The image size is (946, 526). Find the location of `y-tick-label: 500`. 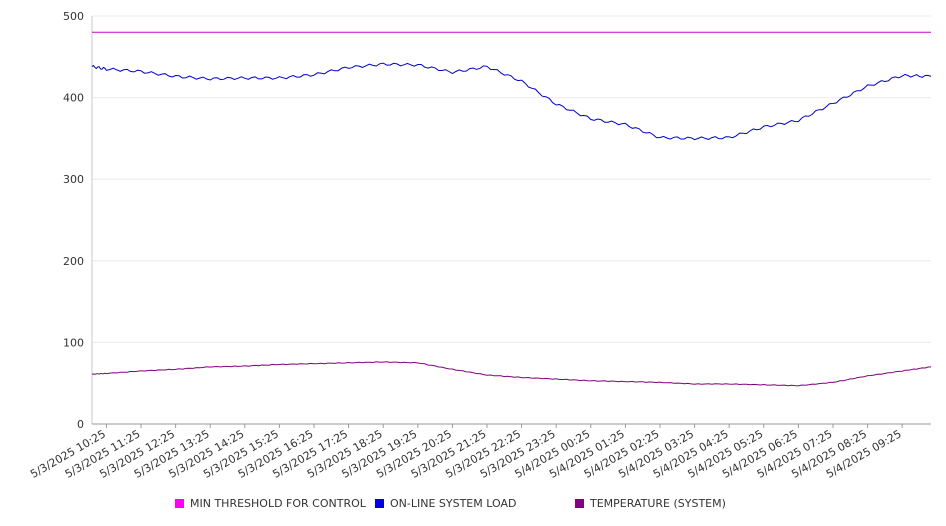

y-tick-label: 500 is located at coordinates (73, 16).